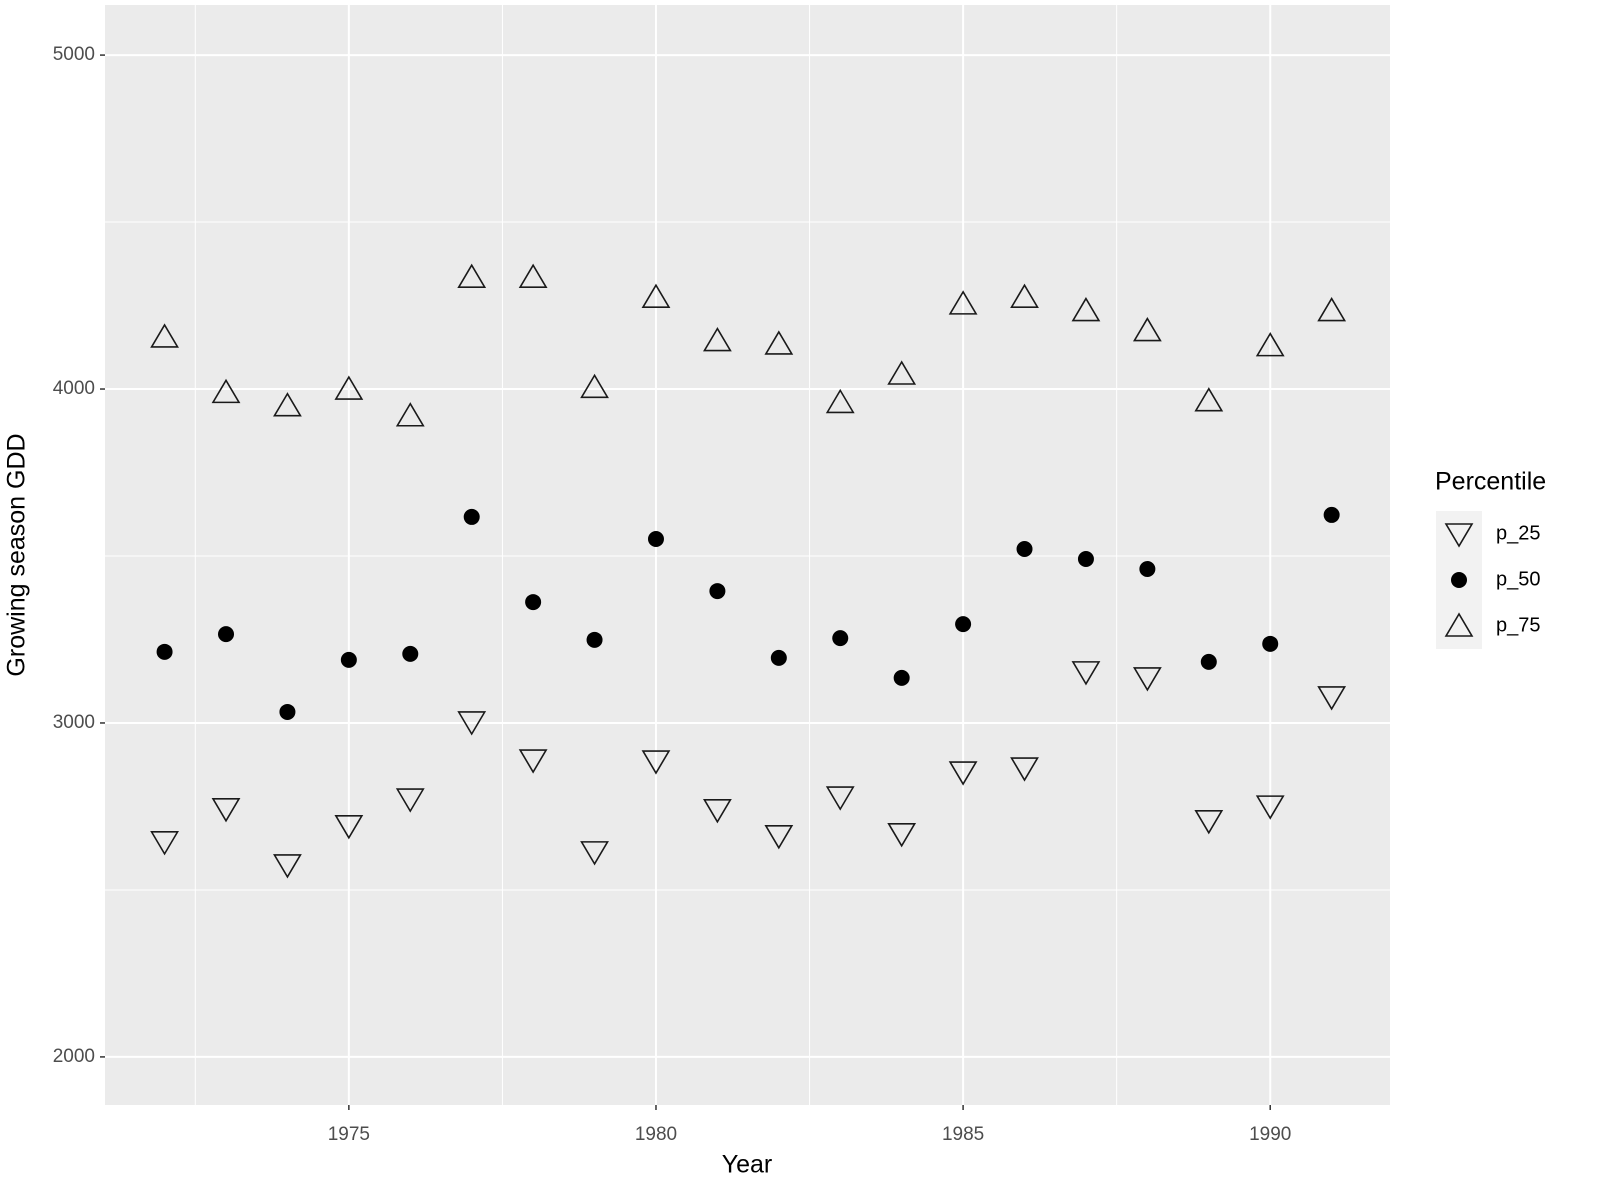 This screenshot has height=1202, width=1599. What do you see at coordinates (74, 54) in the screenshot?
I see `y-tick-label: 5000` at bounding box center [74, 54].